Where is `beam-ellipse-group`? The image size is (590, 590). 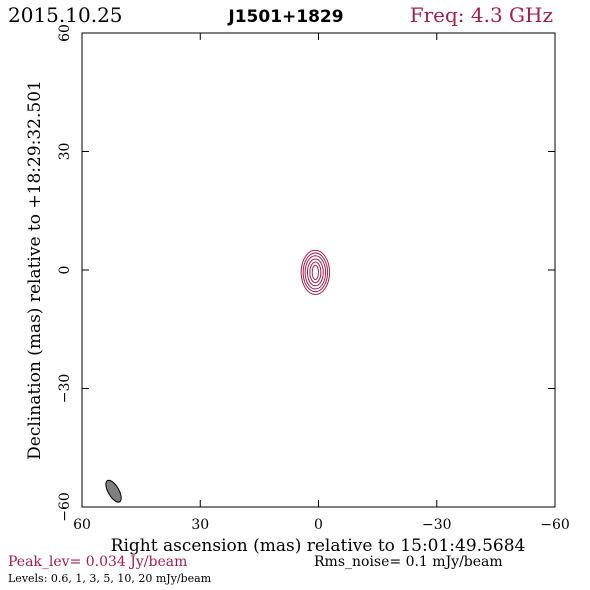 beam-ellipse-group is located at coordinates (113, 491).